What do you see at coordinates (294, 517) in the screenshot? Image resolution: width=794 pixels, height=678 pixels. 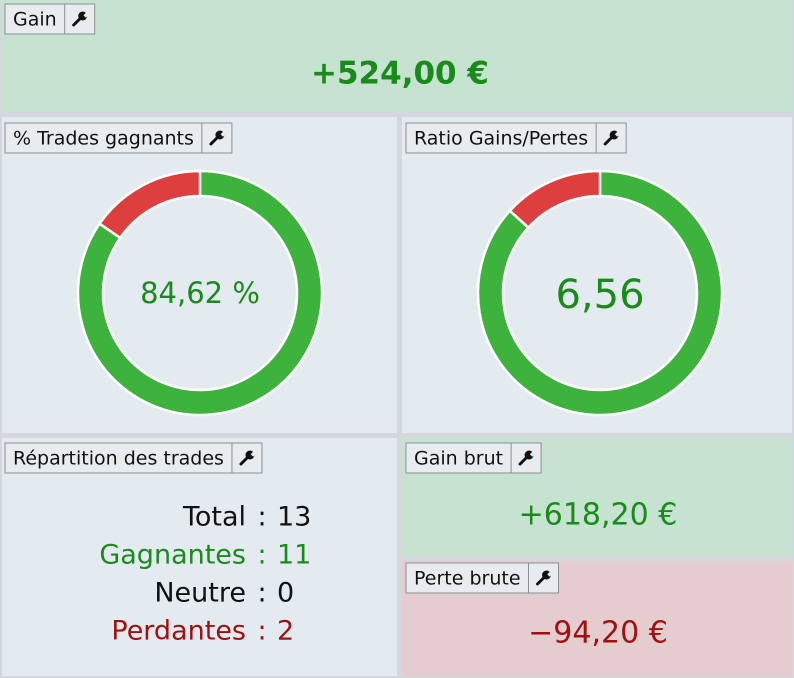 I see `row-value: 13` at bounding box center [294, 517].